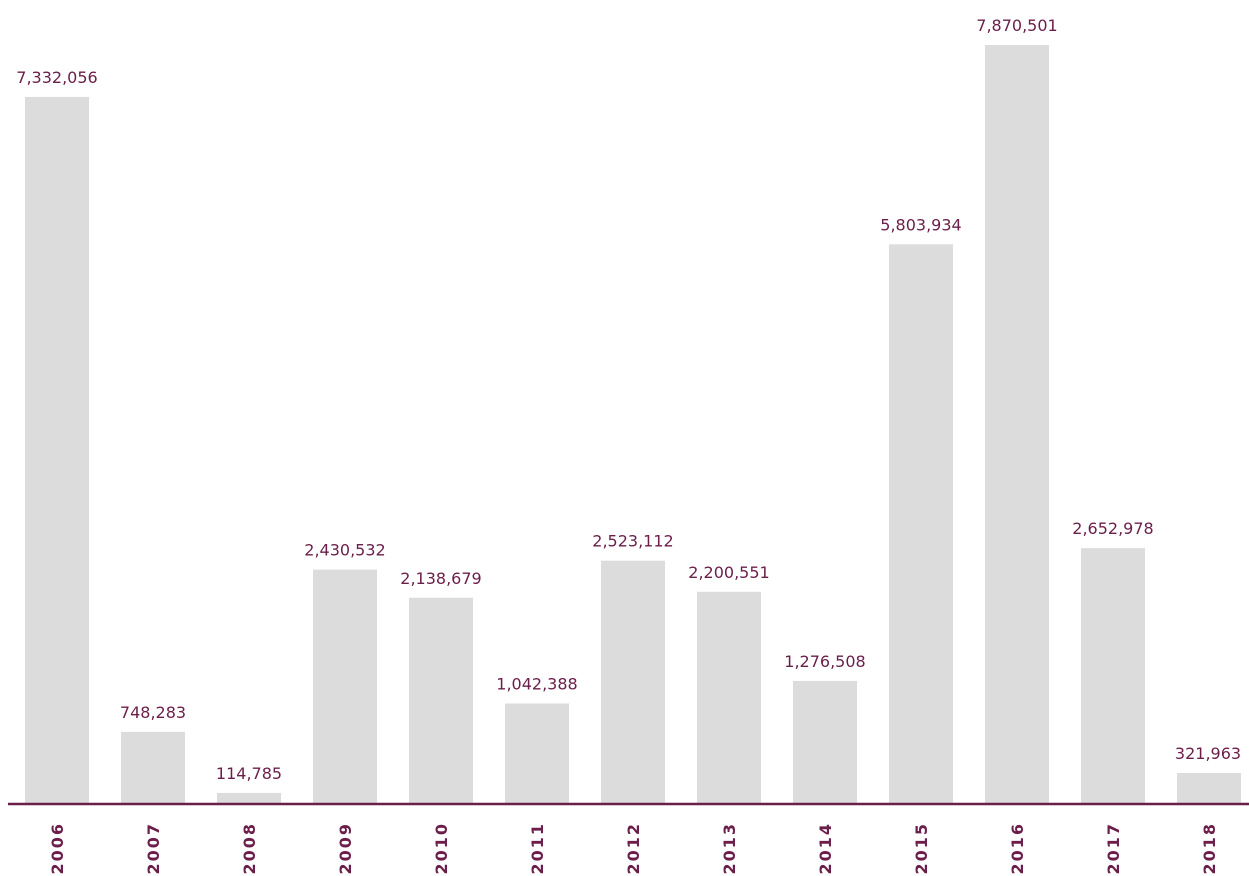  What do you see at coordinates (1113, 676) in the screenshot?
I see `bar-2017` at bounding box center [1113, 676].